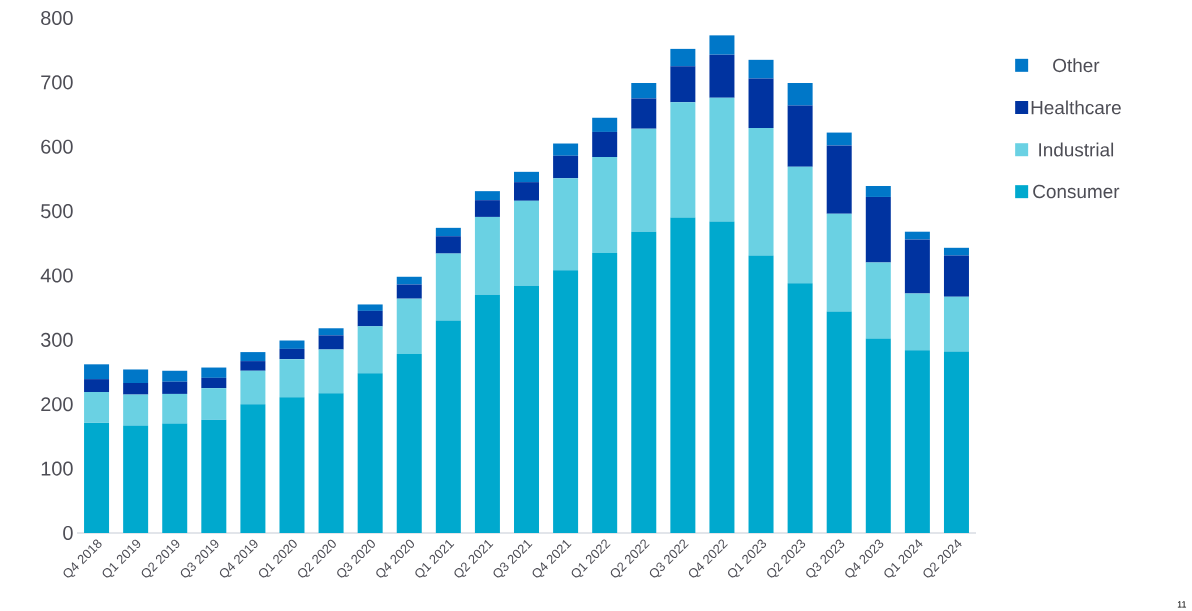 The width and height of the screenshot is (1192, 611). Describe the element at coordinates (68, 533) in the screenshot. I see `y-tick-label: 0` at that location.